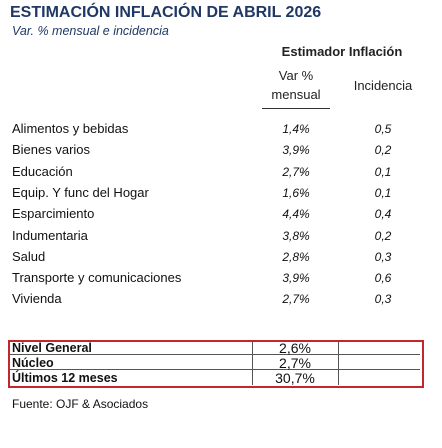 Image resolution: width=442 pixels, height=448 pixels. Describe the element at coordinates (216, 364) in the screenshot. I see `summary-box` at that location.